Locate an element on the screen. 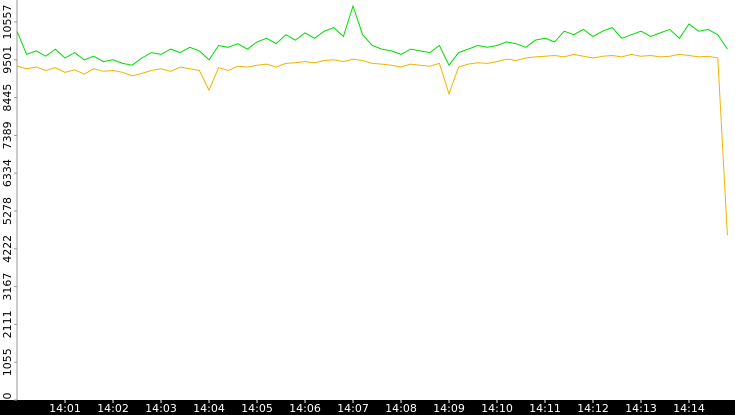  x-tick-label: 14:02 is located at coordinates (113, 408).